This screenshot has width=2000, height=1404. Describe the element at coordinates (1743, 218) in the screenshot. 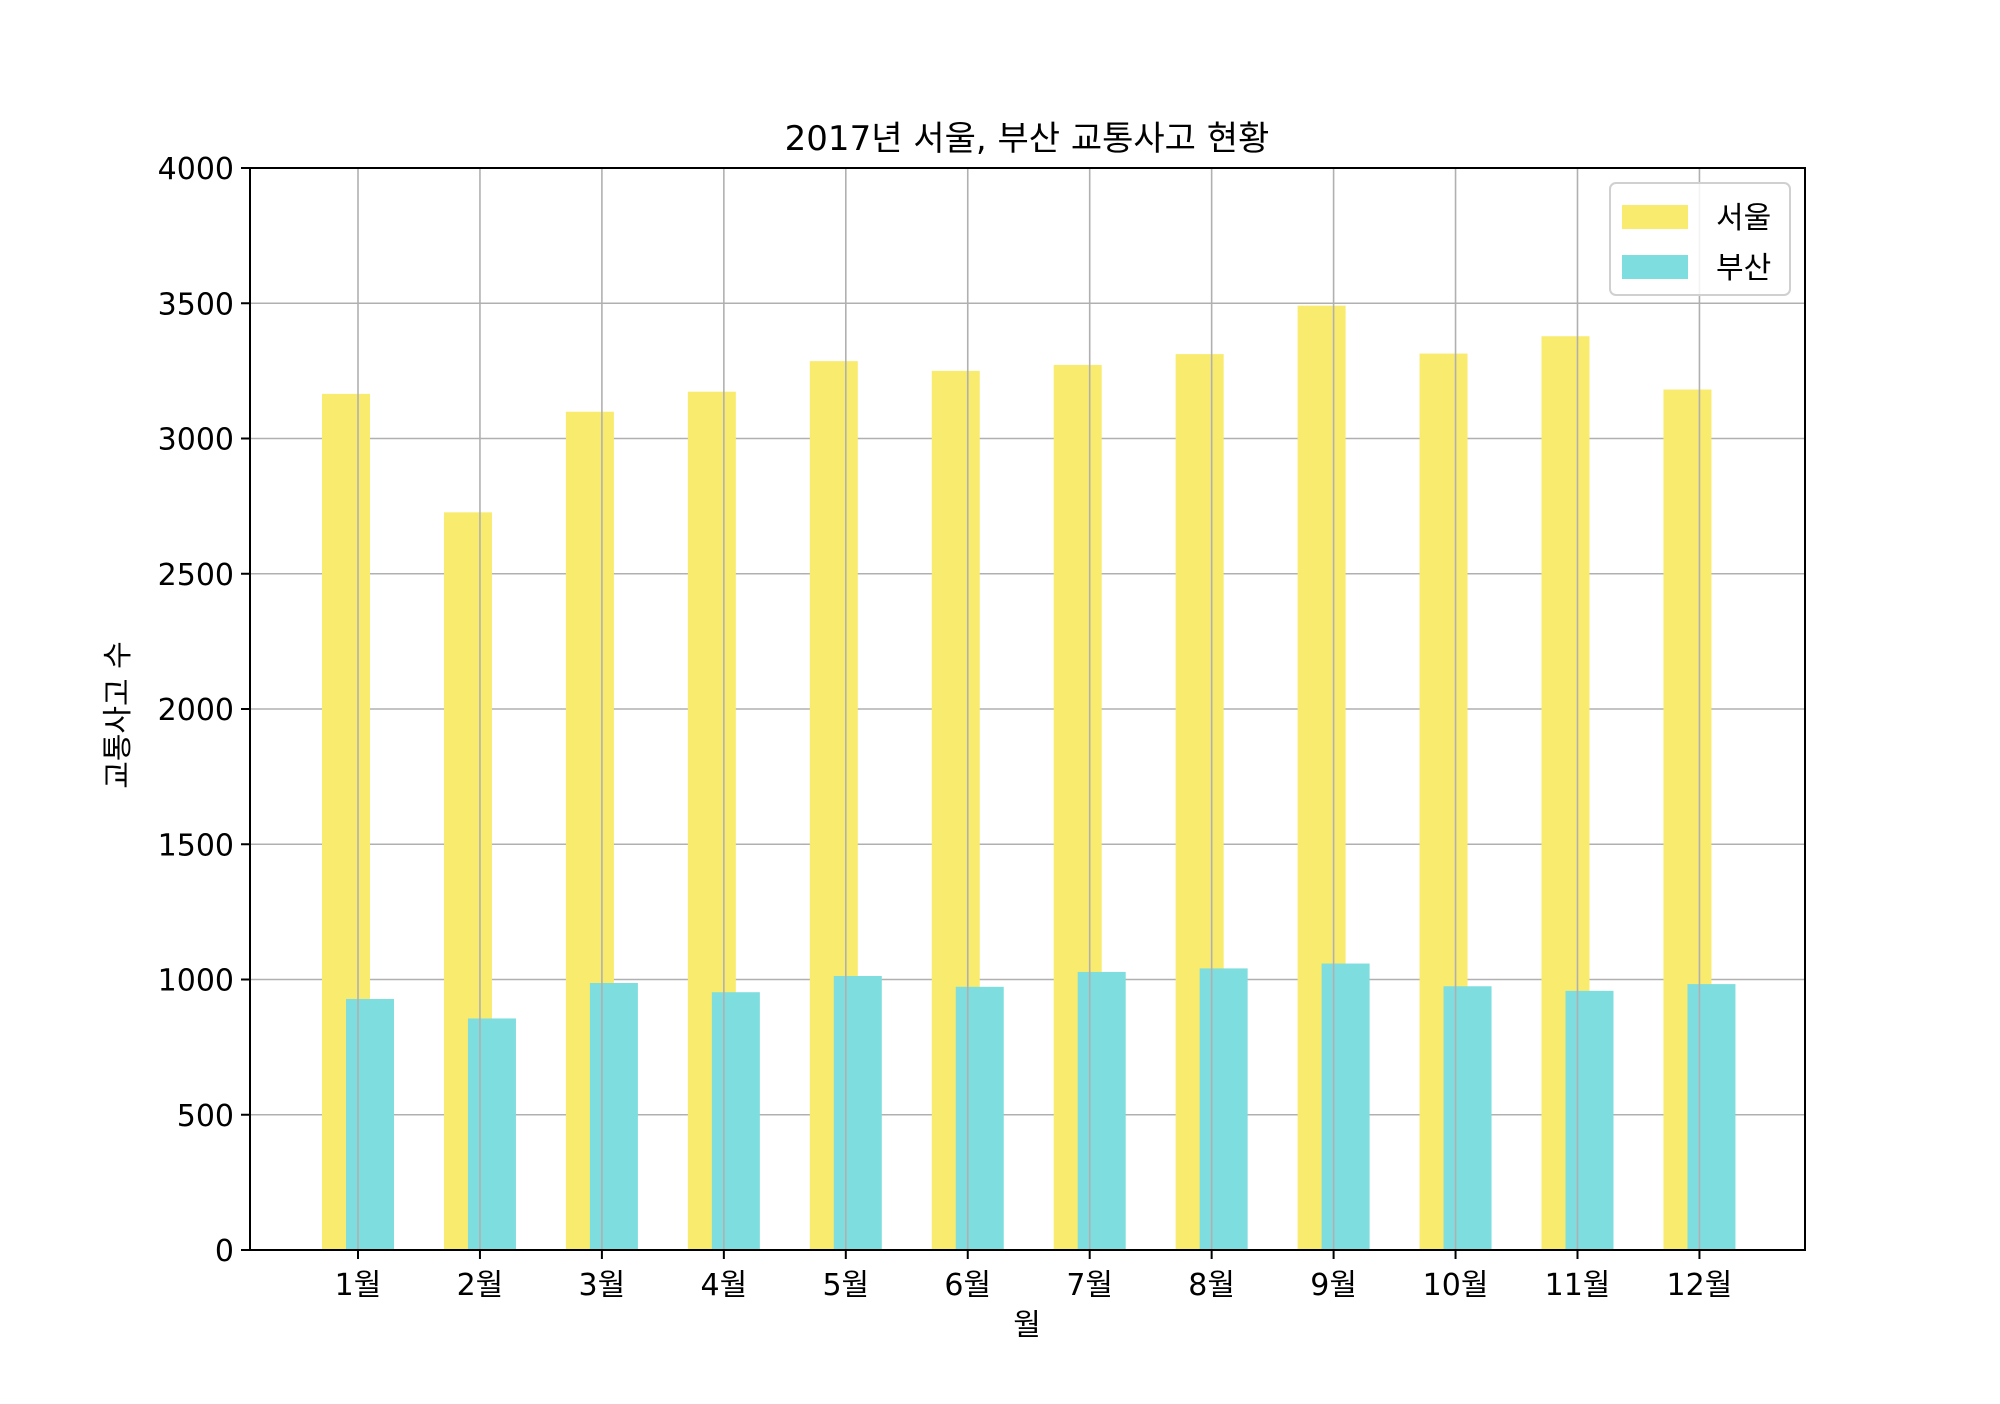

I see `legend-label: 서울` at that location.